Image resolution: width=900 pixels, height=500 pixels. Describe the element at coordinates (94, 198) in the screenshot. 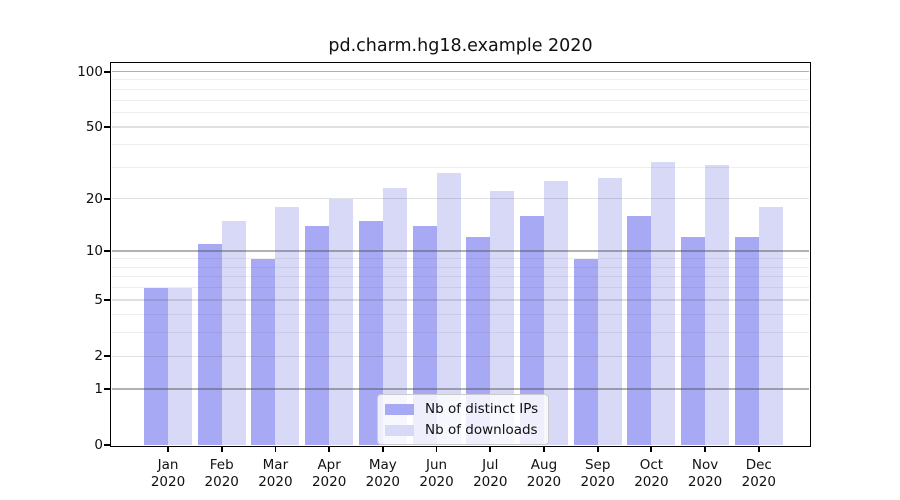

I see `y-tick-label-20: 20` at that location.